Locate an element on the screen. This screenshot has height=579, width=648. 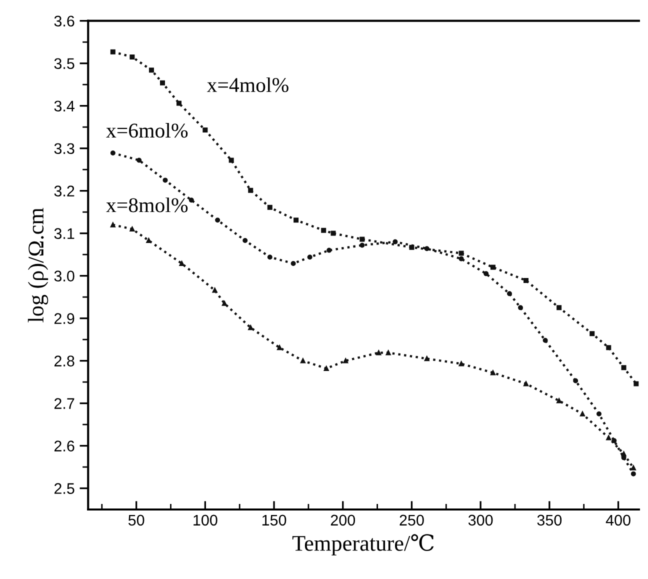
y-tick-label: 3.0 is located at coordinates (64, 276).